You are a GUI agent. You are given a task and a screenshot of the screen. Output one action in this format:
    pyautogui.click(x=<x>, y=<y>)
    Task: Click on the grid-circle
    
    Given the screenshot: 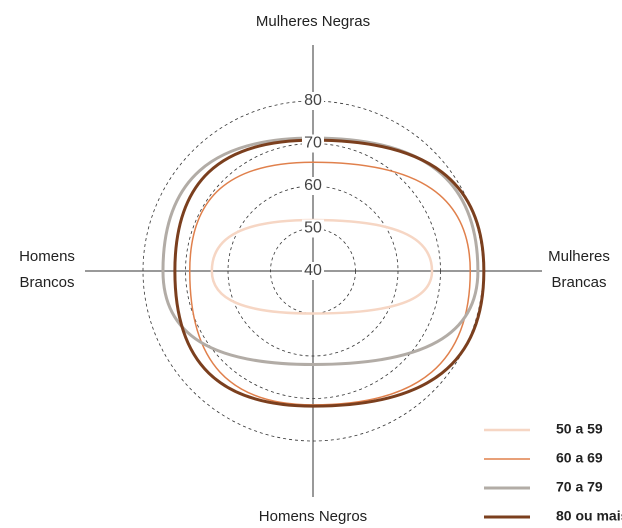 What is the action you would take?
    pyautogui.click(x=313, y=271)
    